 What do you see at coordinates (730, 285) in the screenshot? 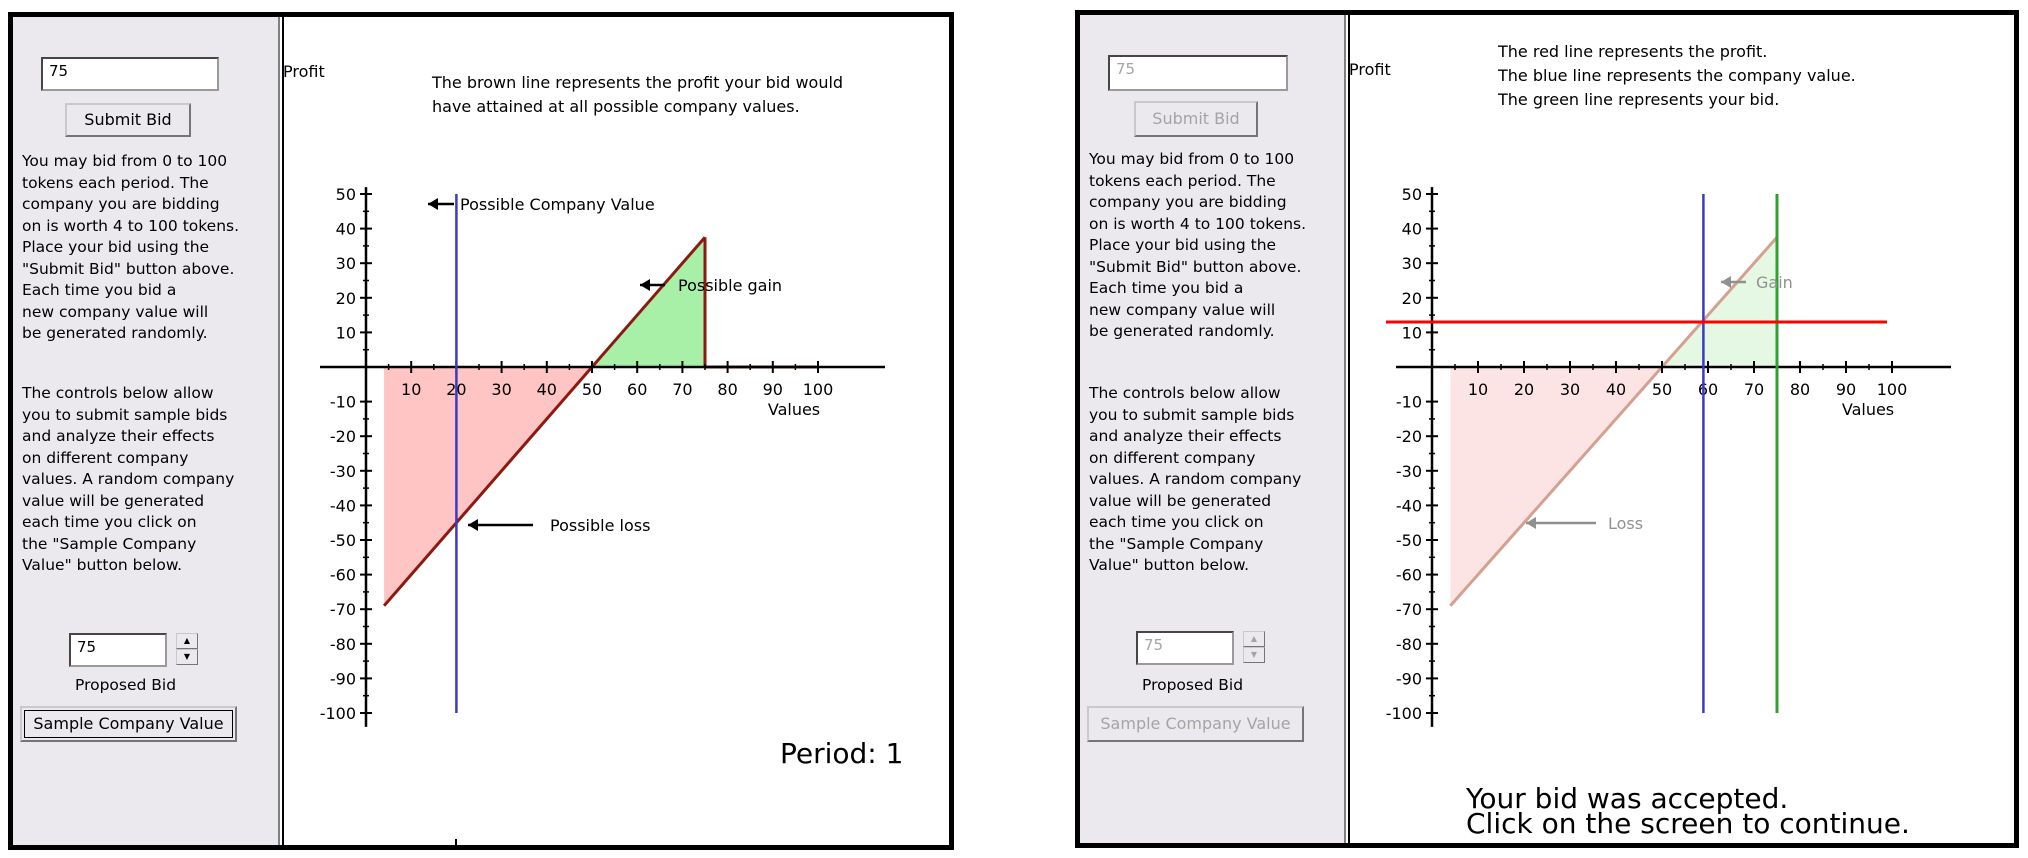
I see `possible-gain-label: Possible gain` at bounding box center [730, 285].